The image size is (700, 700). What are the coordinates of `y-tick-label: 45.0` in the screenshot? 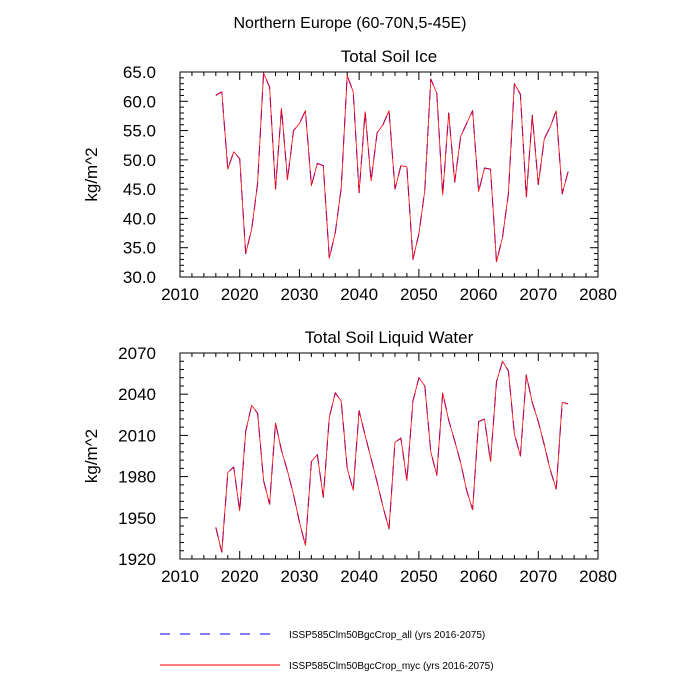 It's located at (139, 189).